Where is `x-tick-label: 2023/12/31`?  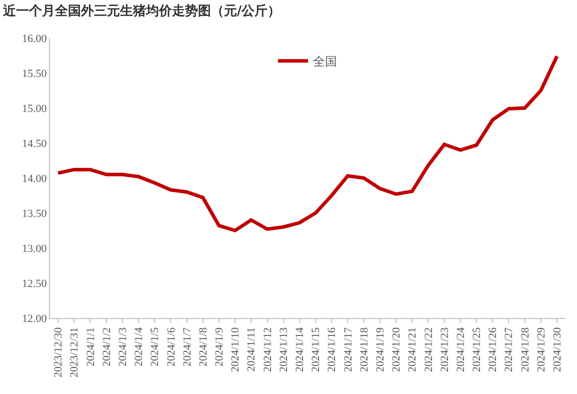 x-tick-label: 2023/12/31 is located at coordinates (74, 352).